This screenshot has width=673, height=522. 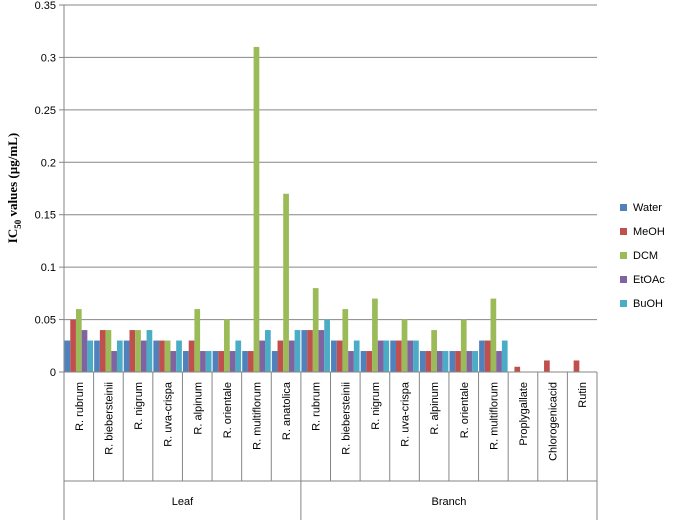 What do you see at coordinates (45, 321) in the screenshot?
I see `y-tick-label: 0.05` at bounding box center [45, 321].